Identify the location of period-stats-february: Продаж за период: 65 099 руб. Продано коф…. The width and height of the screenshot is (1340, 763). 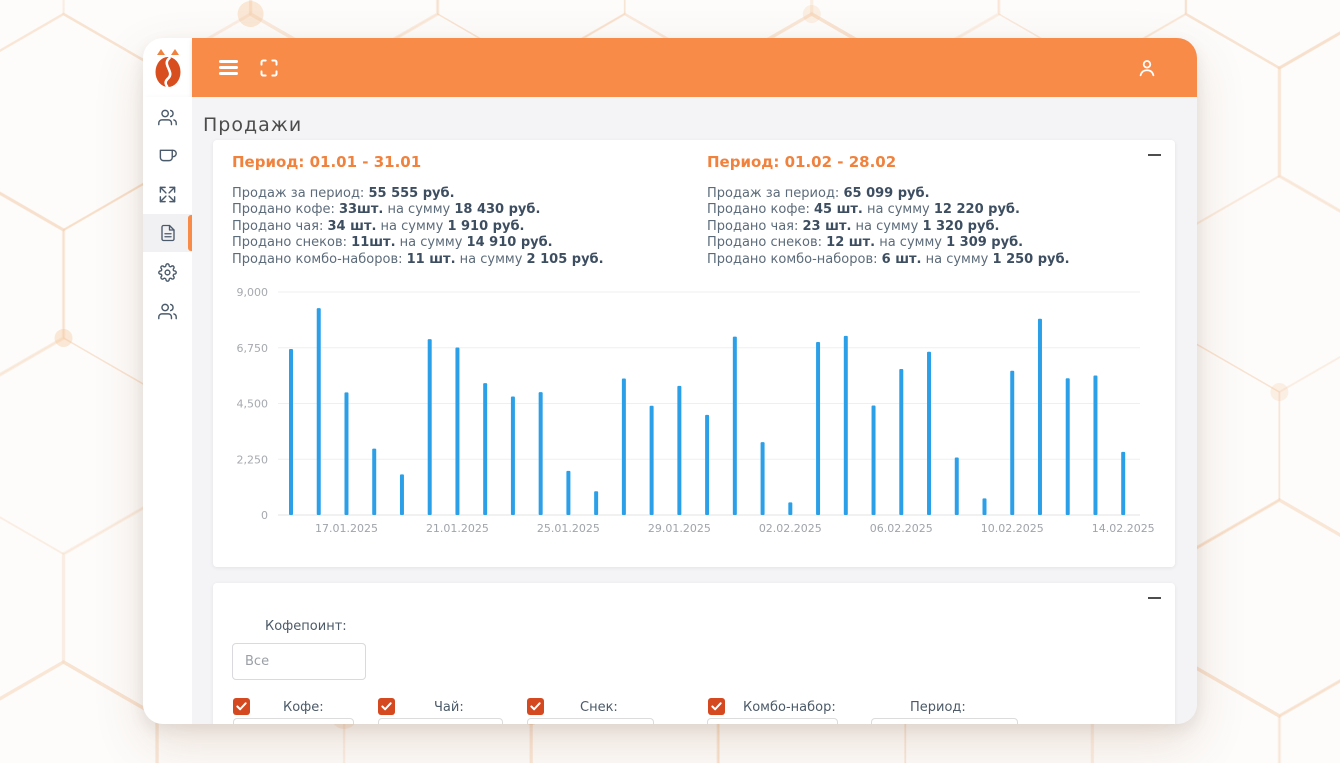
(888, 227).